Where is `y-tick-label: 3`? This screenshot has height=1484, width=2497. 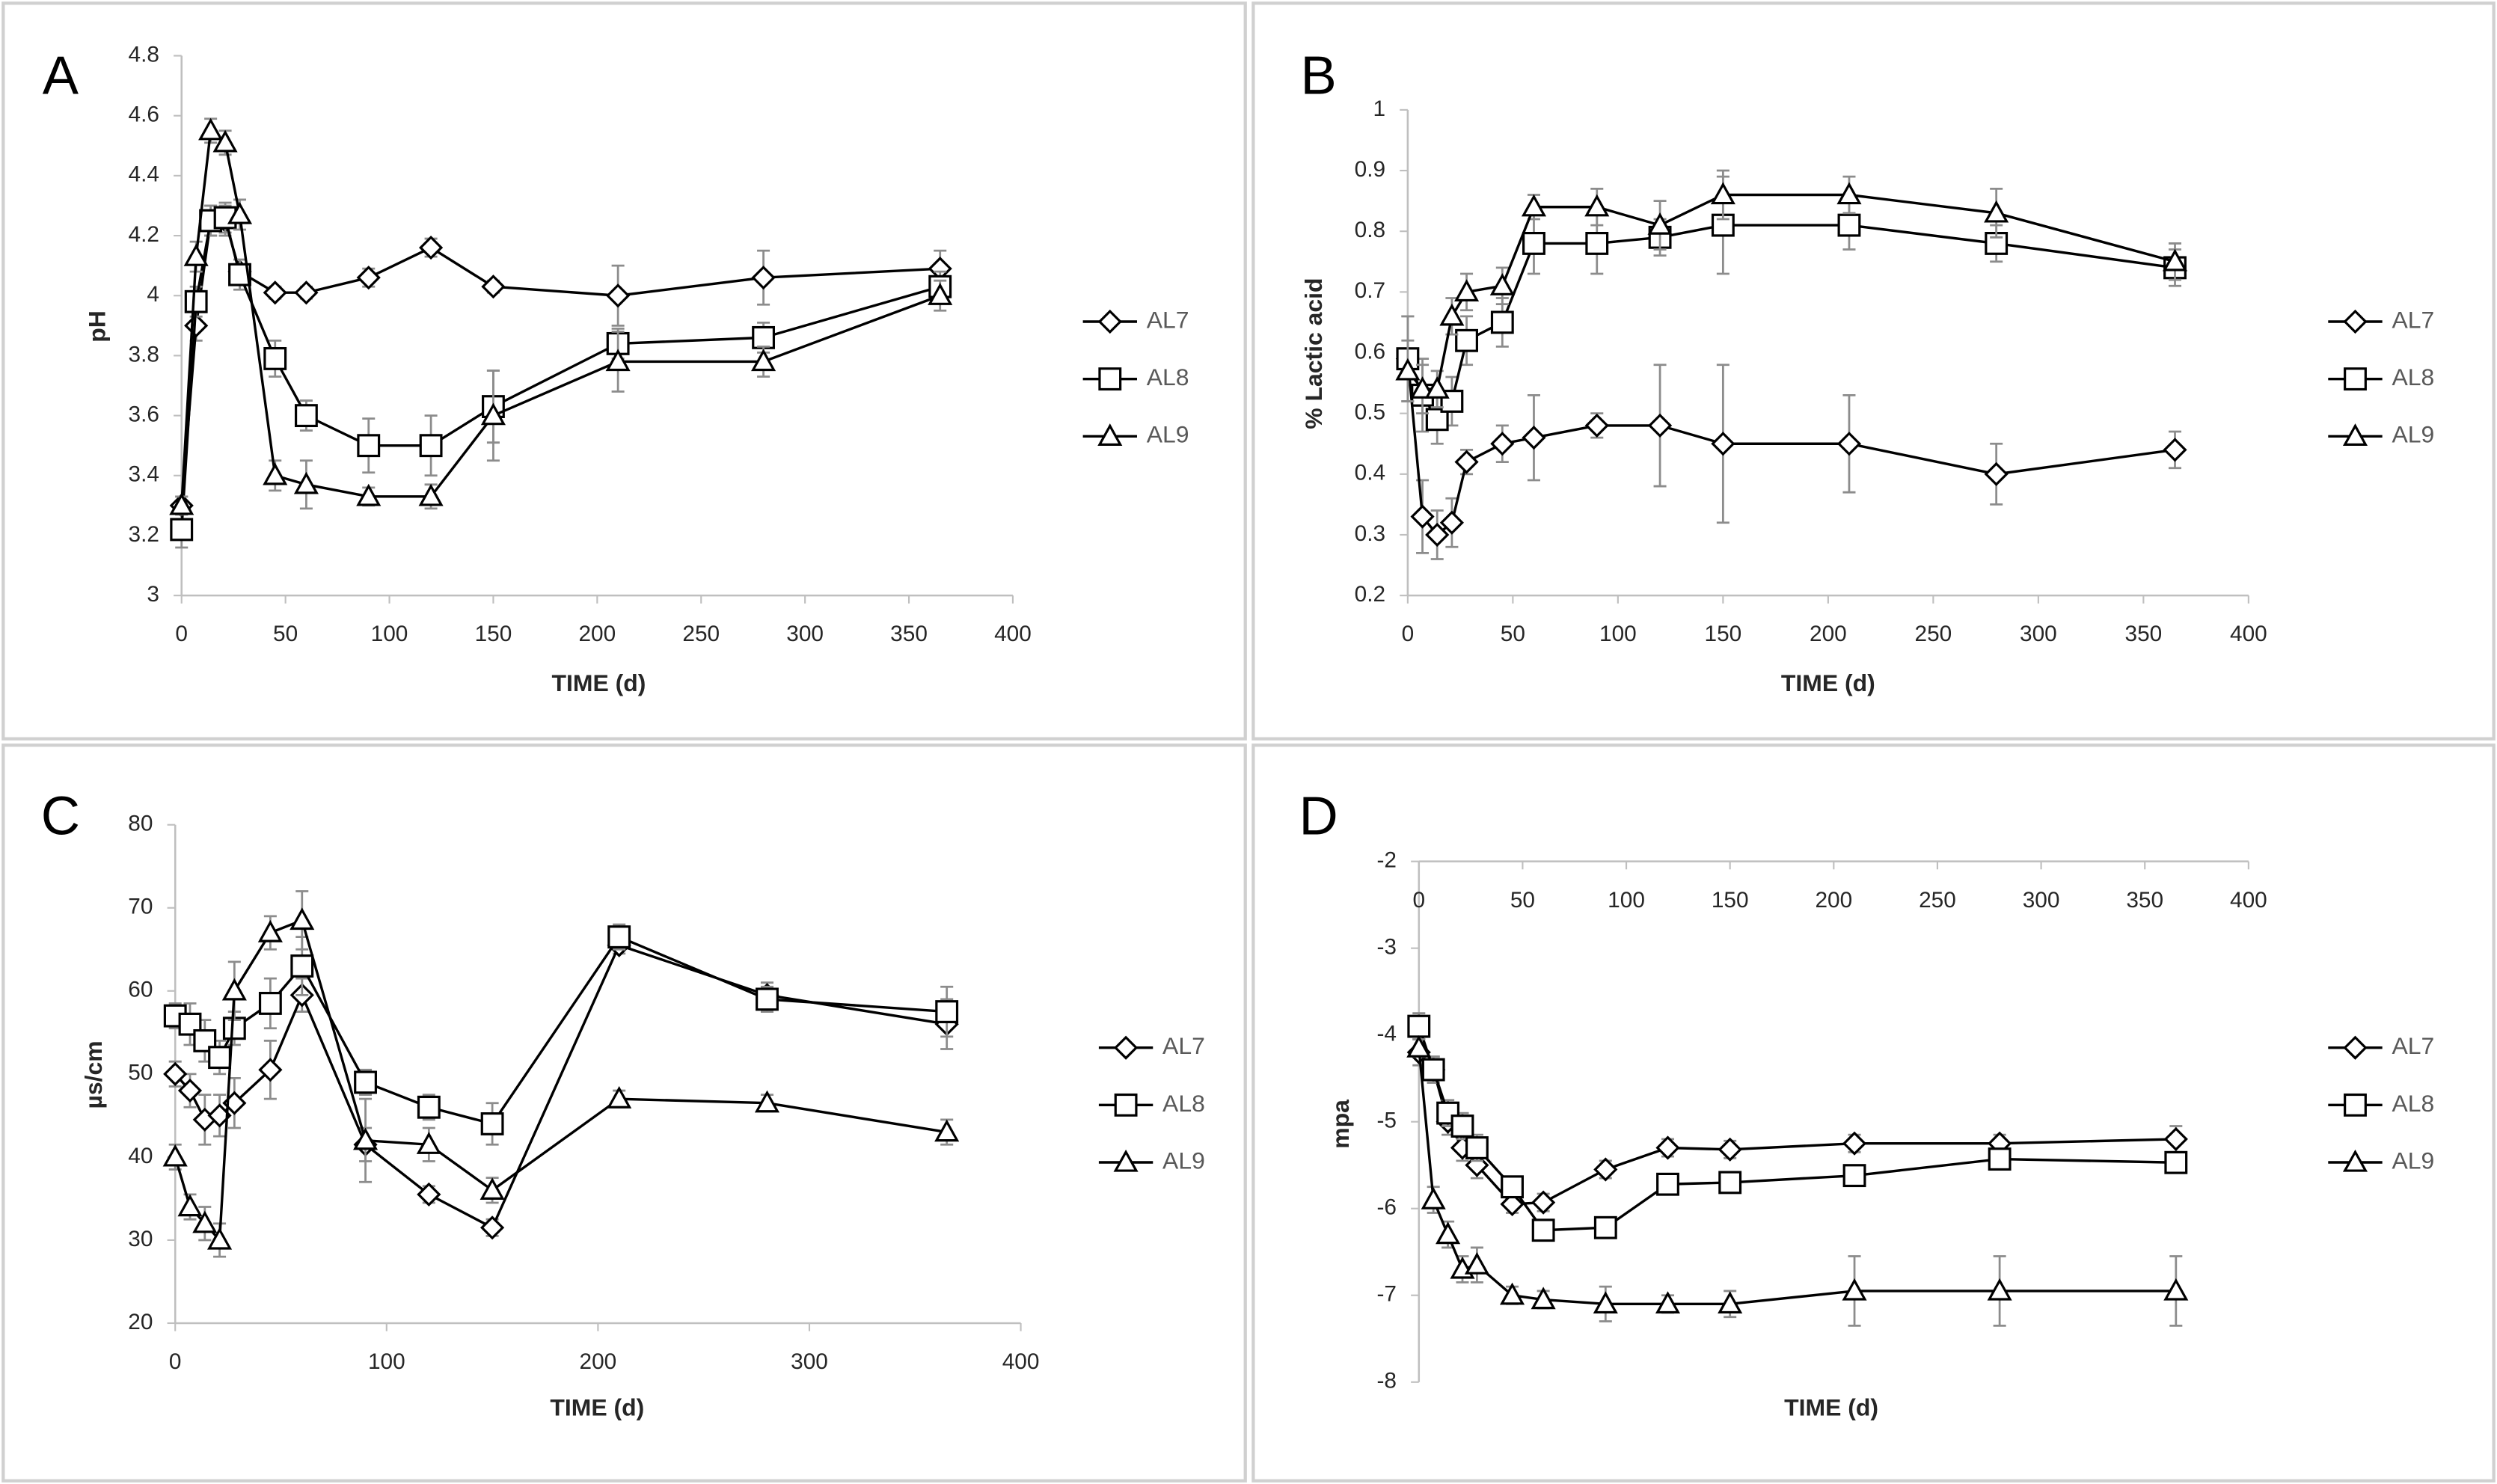
y-tick-label: 3 is located at coordinates (153, 594).